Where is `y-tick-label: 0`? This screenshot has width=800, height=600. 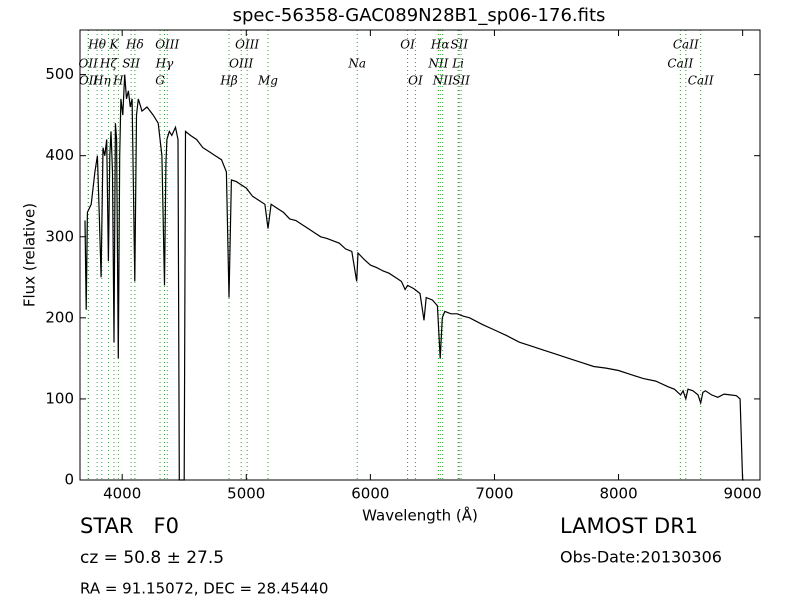
y-tick-label: 0 is located at coordinates (69, 480).